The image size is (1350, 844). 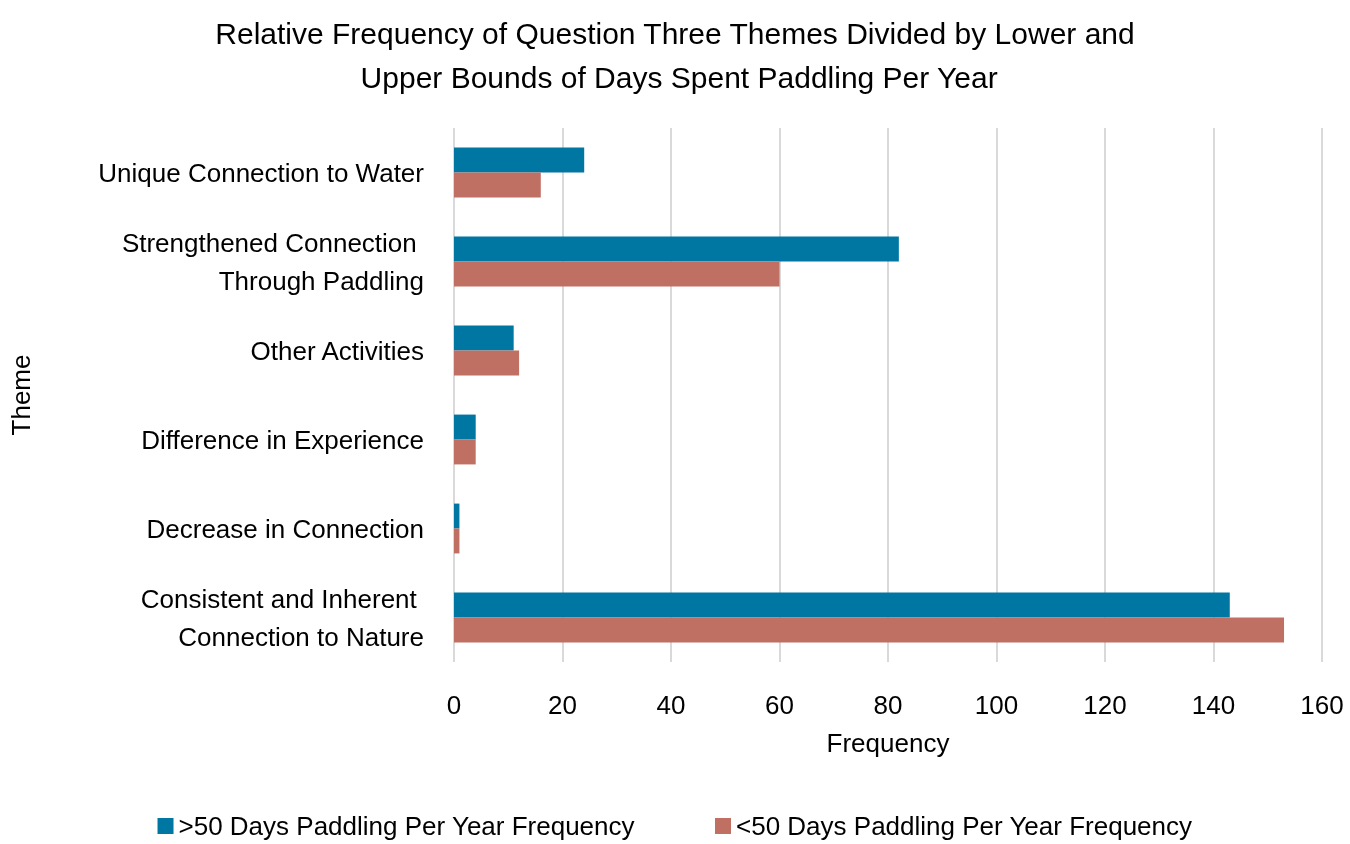 I want to click on y-axis-title: Theme, so click(x=21, y=395).